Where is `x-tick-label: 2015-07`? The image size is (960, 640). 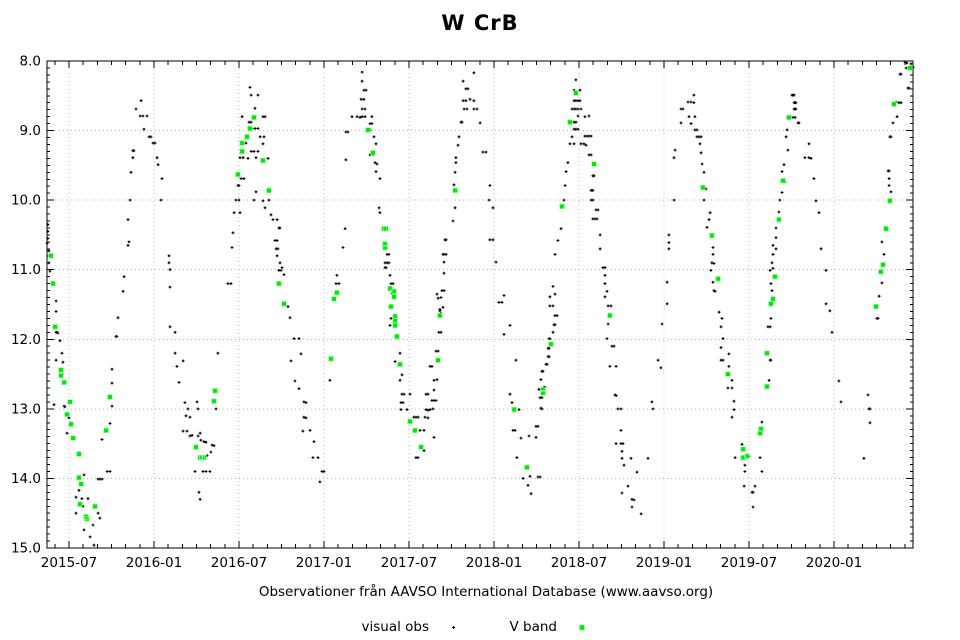
x-tick-label: 2015-07 is located at coordinates (69, 563).